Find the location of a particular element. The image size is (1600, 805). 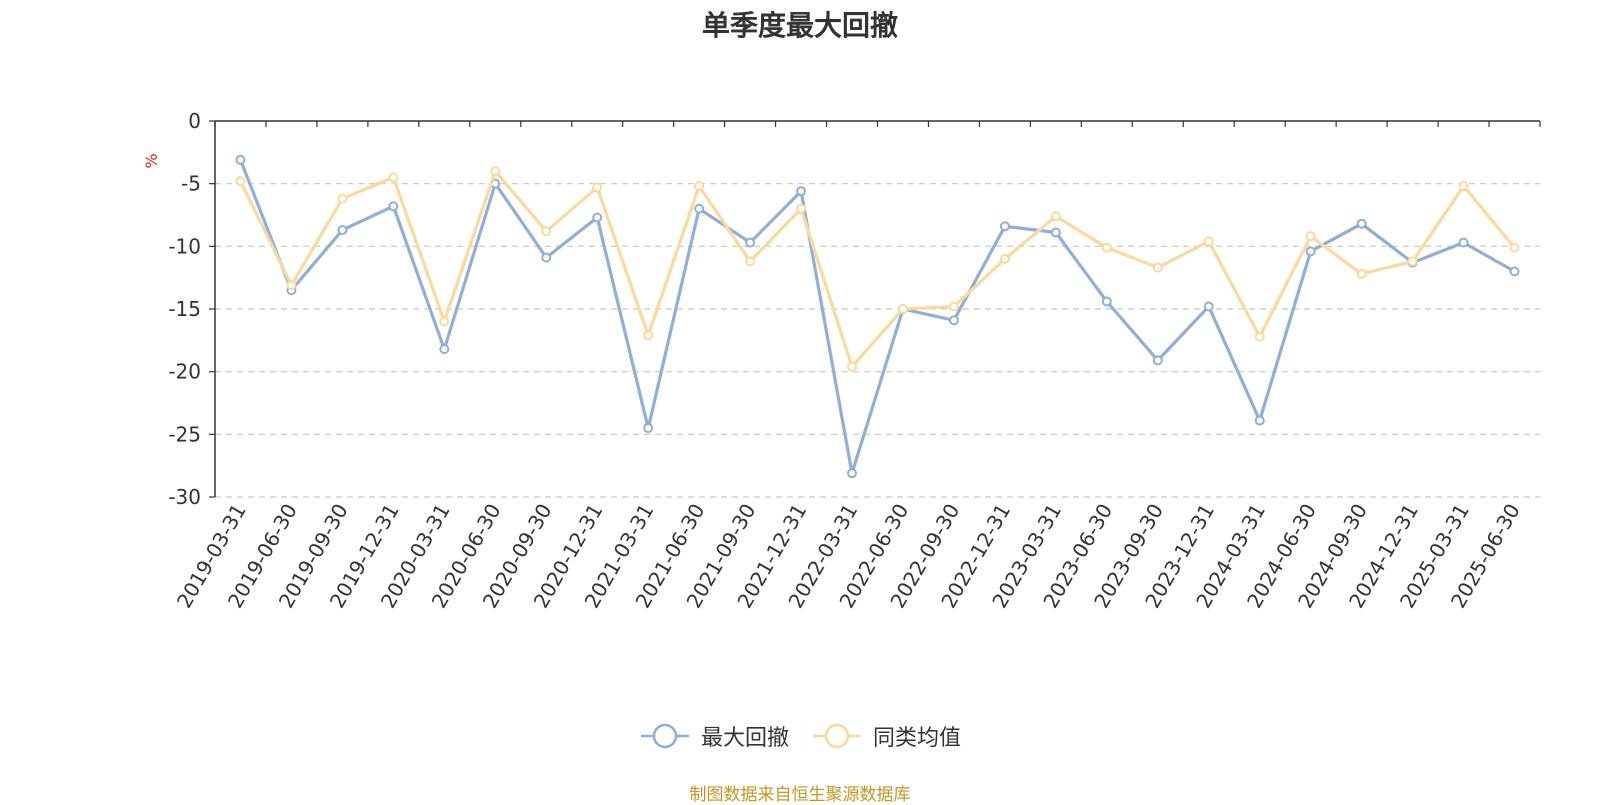

y-axis-unit: % is located at coordinates (151, 160).